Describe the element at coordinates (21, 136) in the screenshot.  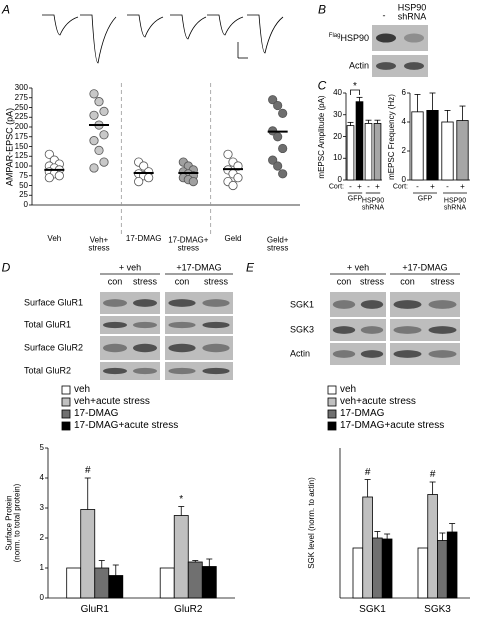
I see `y-tick-label: 175` at that location.